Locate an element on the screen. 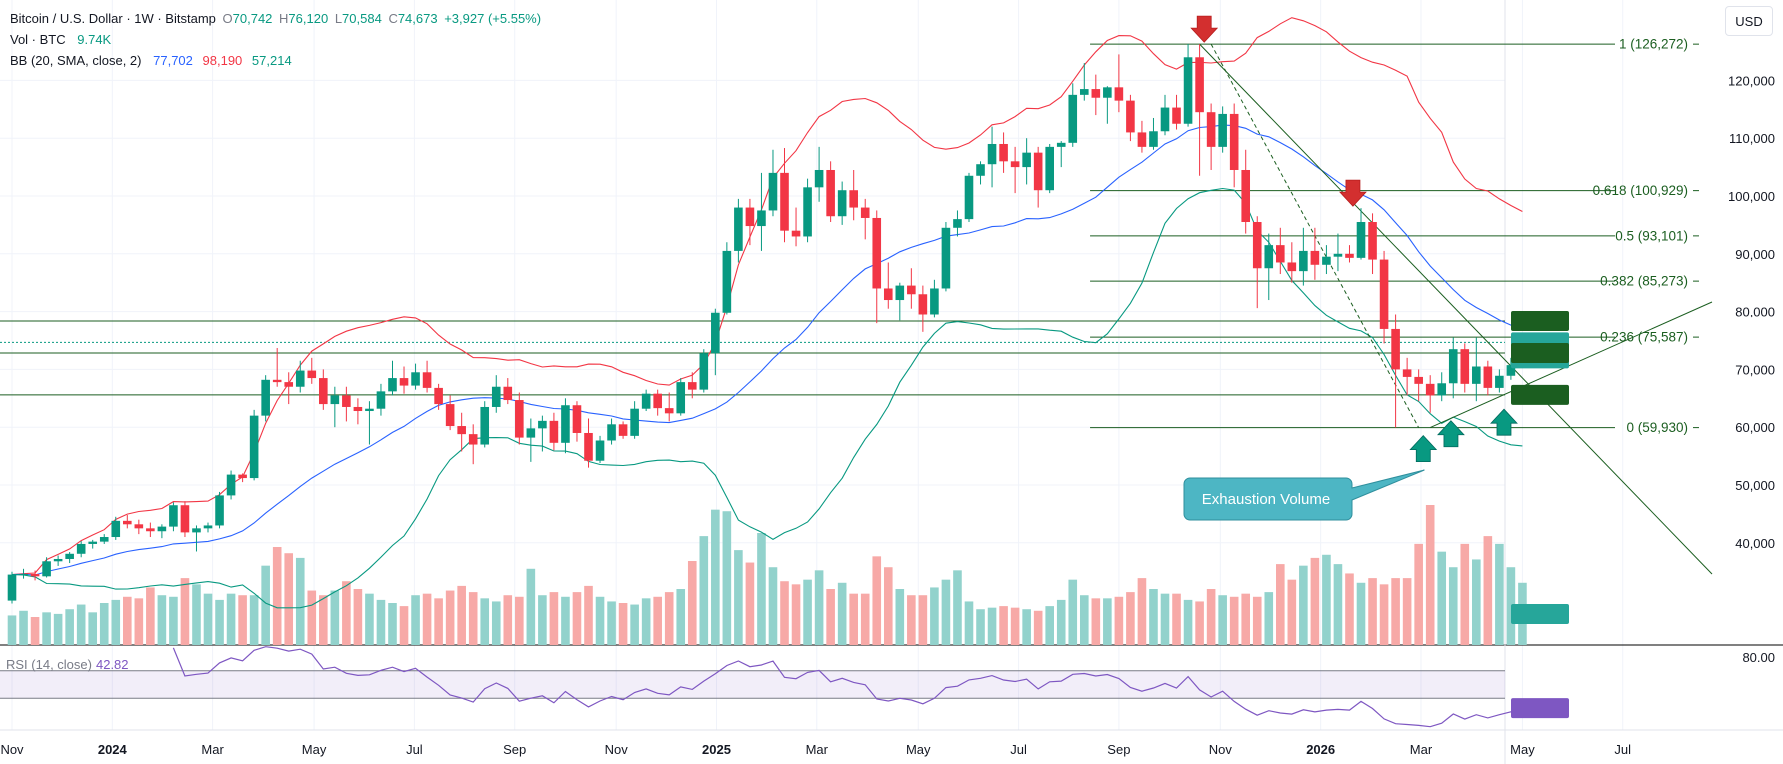  time-tick-label: May is located at coordinates (1522, 749).